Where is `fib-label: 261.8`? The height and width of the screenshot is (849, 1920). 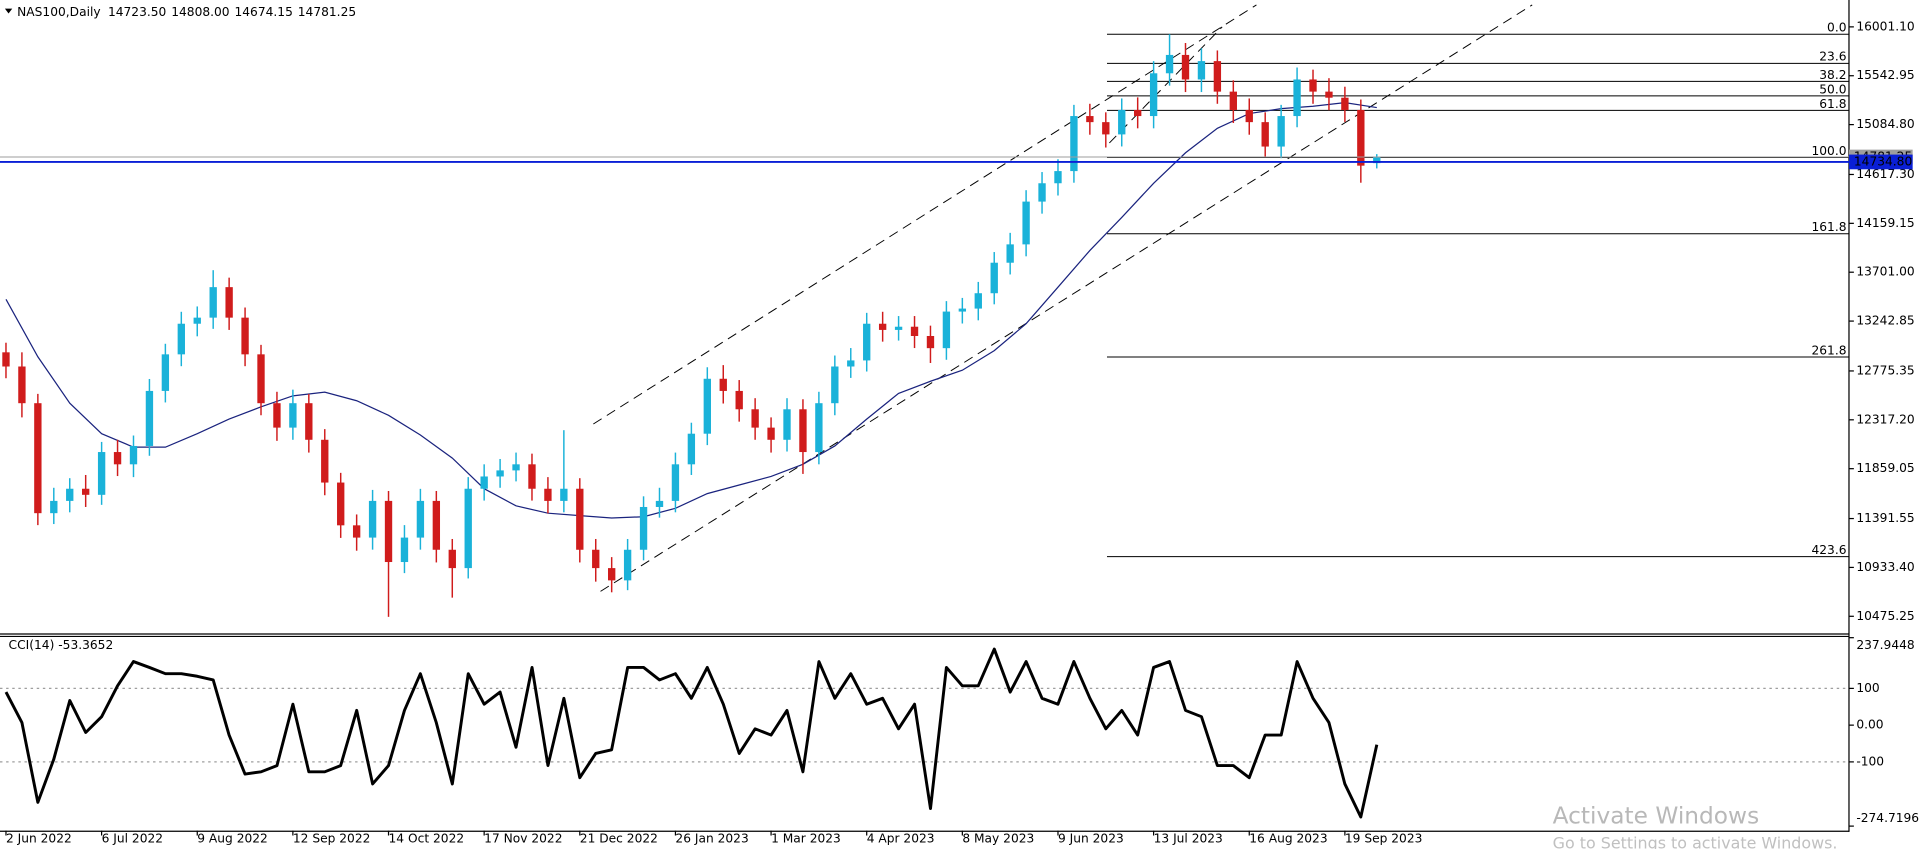
fib-label: 261.8 is located at coordinates (1829, 350).